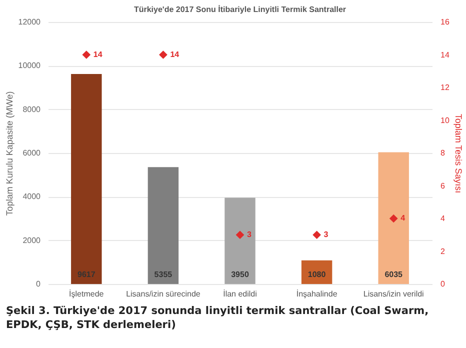 The height and width of the screenshot is (348, 466). Describe the element at coordinates (240, 9) in the screenshot. I see `chart-title: Türkiye'de 2017 Sonu İtibariyle Linyitli Termik Santraller` at that location.